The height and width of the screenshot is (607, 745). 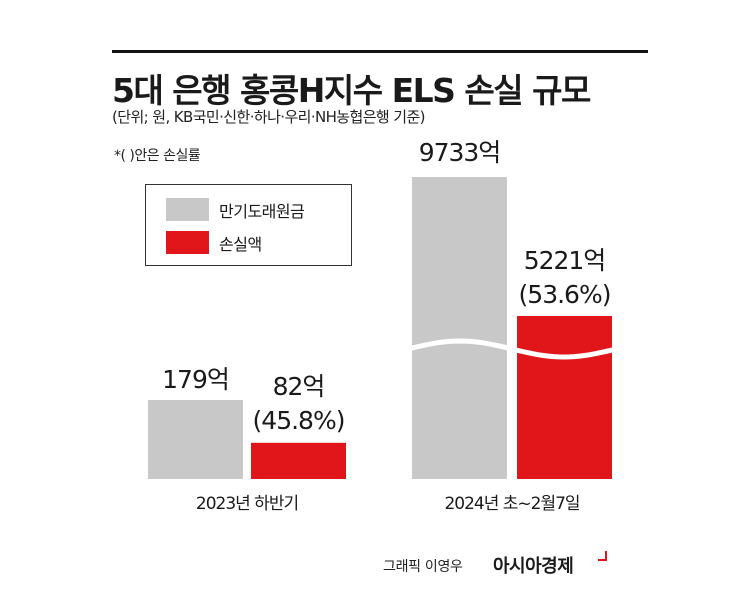 I want to click on legend-label-loss: 손실액, so click(x=240, y=244).